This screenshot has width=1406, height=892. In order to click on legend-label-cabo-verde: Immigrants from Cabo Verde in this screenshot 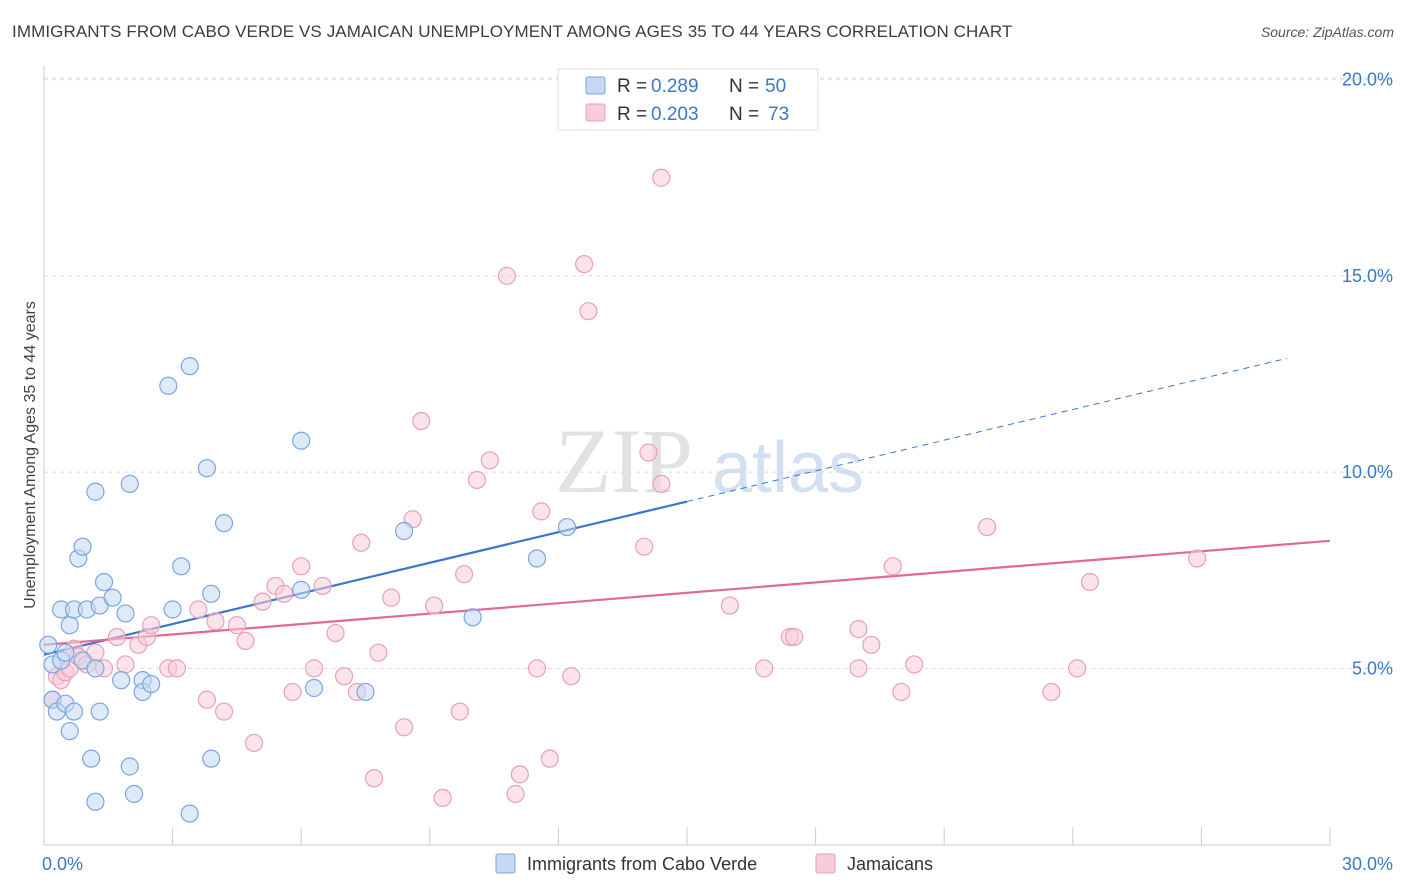, I will do `click(642, 864)`.